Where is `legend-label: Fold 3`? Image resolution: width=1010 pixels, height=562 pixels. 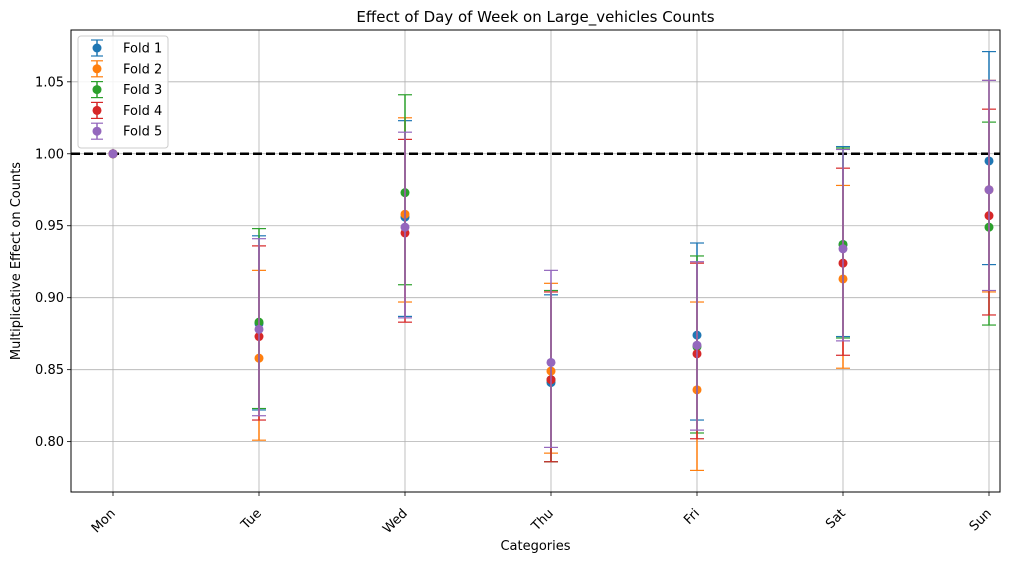 legend-label: Fold 3 is located at coordinates (142, 90).